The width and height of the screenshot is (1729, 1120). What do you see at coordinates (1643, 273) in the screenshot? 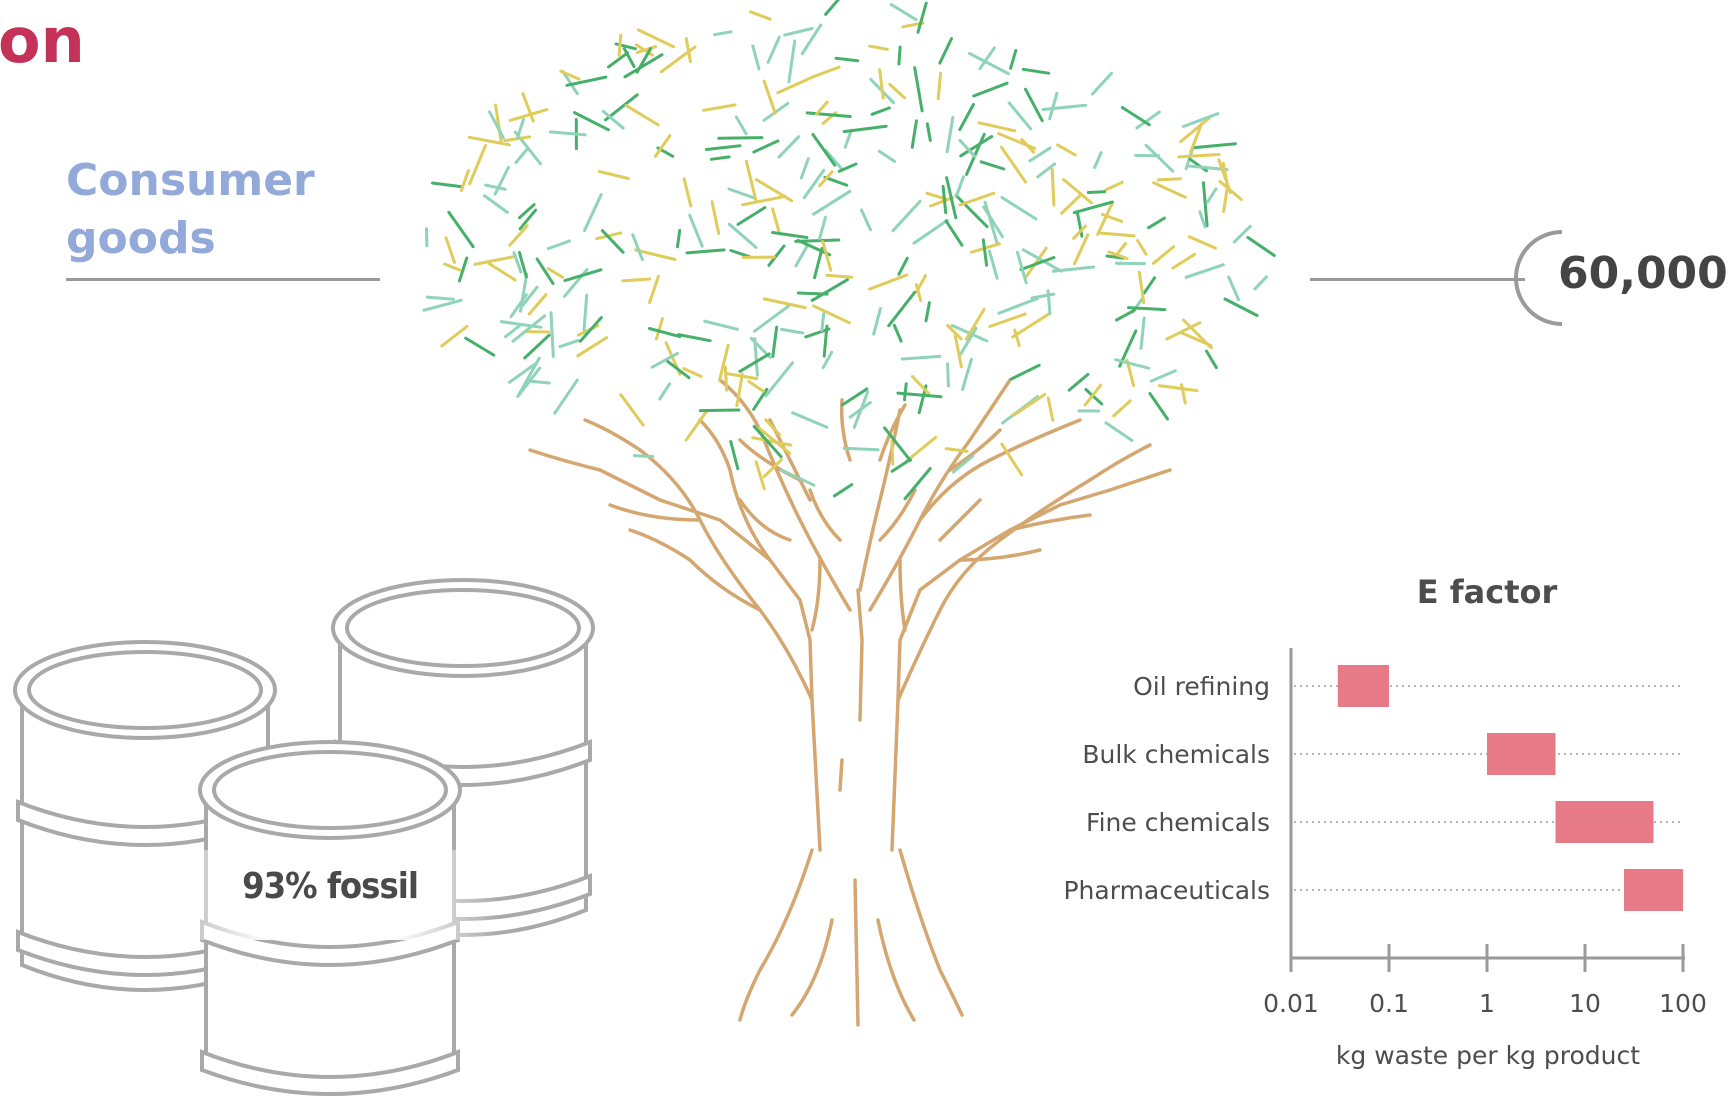
I see `count-value: 60,000` at bounding box center [1643, 273].